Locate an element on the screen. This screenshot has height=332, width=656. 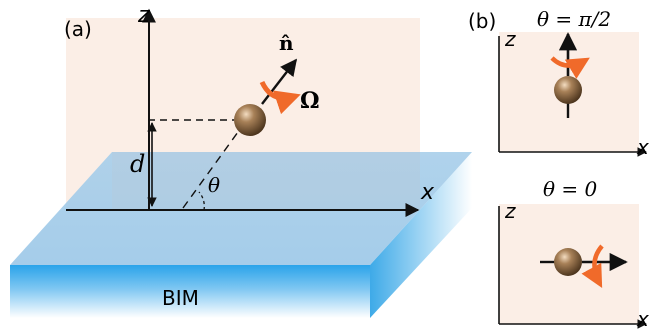
inset-perpendicular: z x θ = π/2 is located at coordinates (573, 83).